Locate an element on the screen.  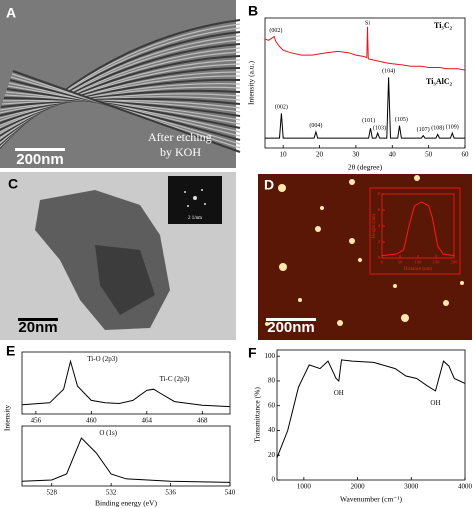
inset-frame is located at coordinates (415, 231).